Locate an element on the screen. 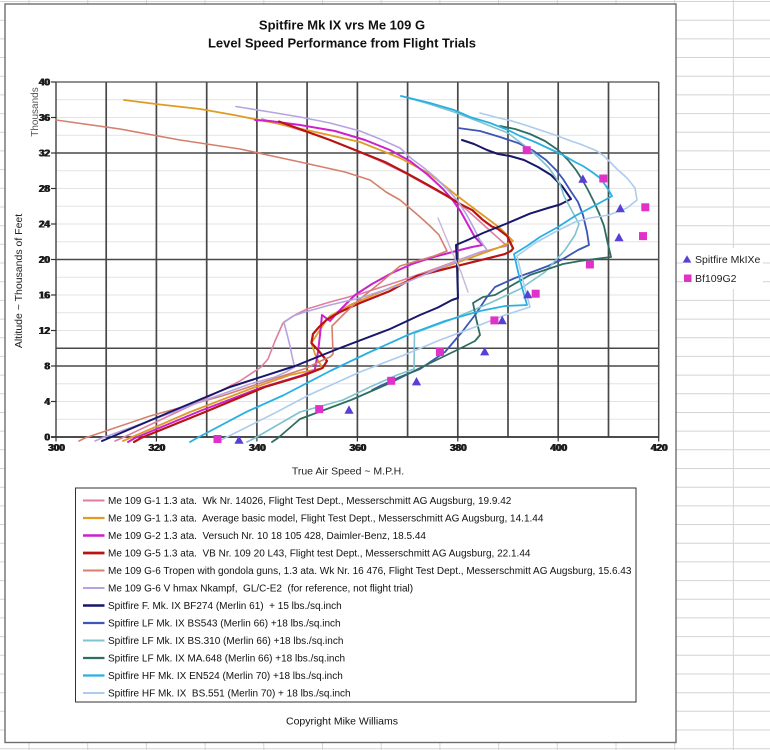 Image resolution: width=770 pixels, height=750 pixels. svg-text: Spitfire Mk IX vrs Me 109 G is located at coordinates (342, 25).